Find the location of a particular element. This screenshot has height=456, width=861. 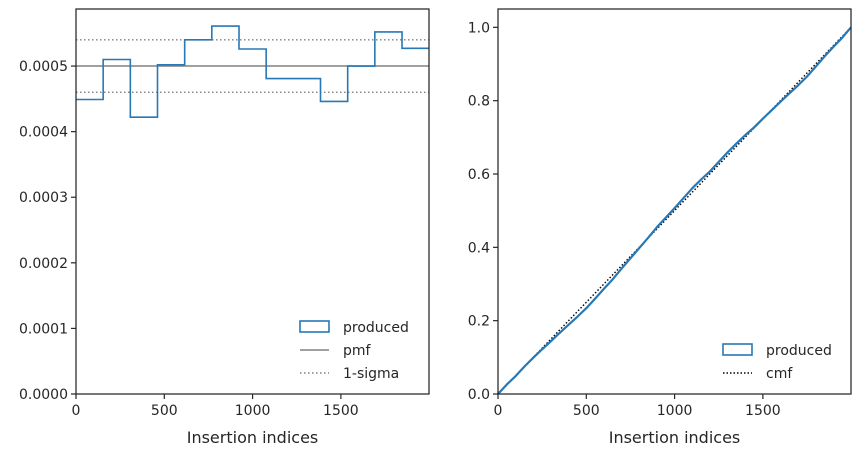

right-x-ticks: 0 500 1000 1500 is located at coordinates (637, 406).